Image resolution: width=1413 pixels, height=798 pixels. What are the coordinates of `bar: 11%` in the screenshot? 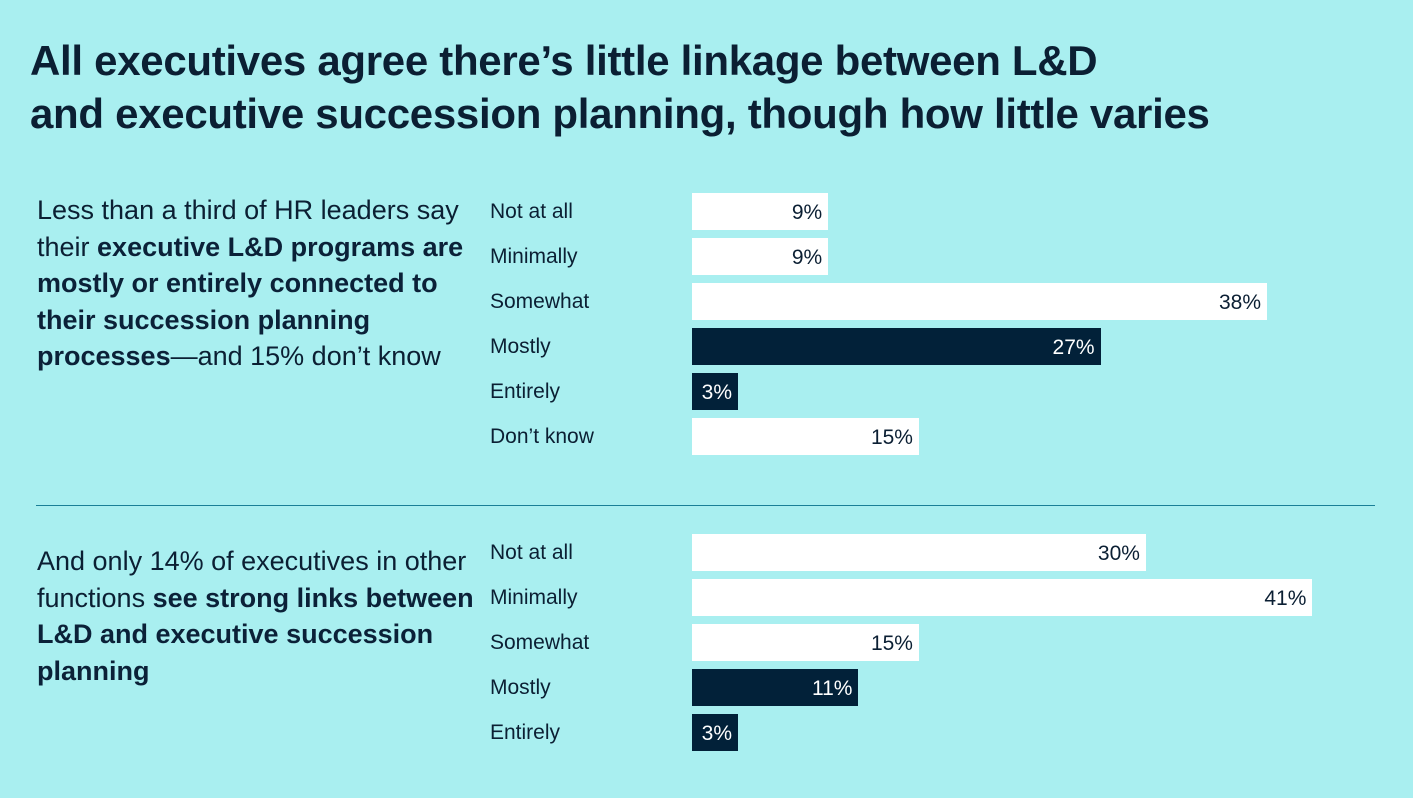 It's located at (775, 687).